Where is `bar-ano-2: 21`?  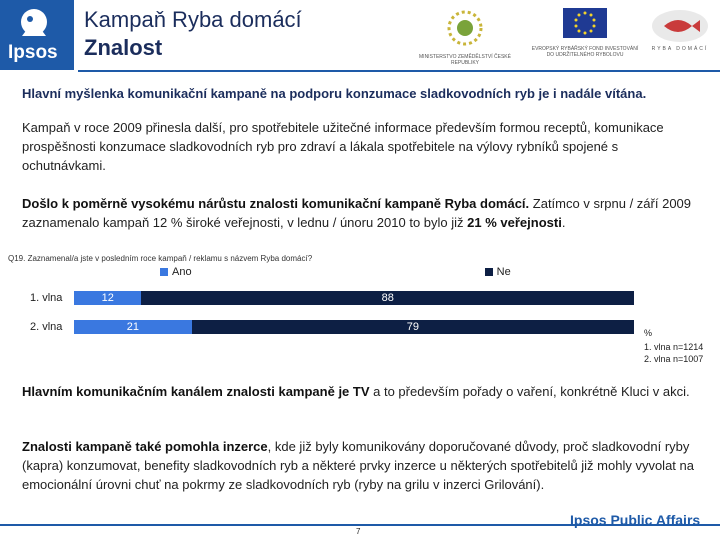 bar-ano-2: 21 is located at coordinates (133, 327).